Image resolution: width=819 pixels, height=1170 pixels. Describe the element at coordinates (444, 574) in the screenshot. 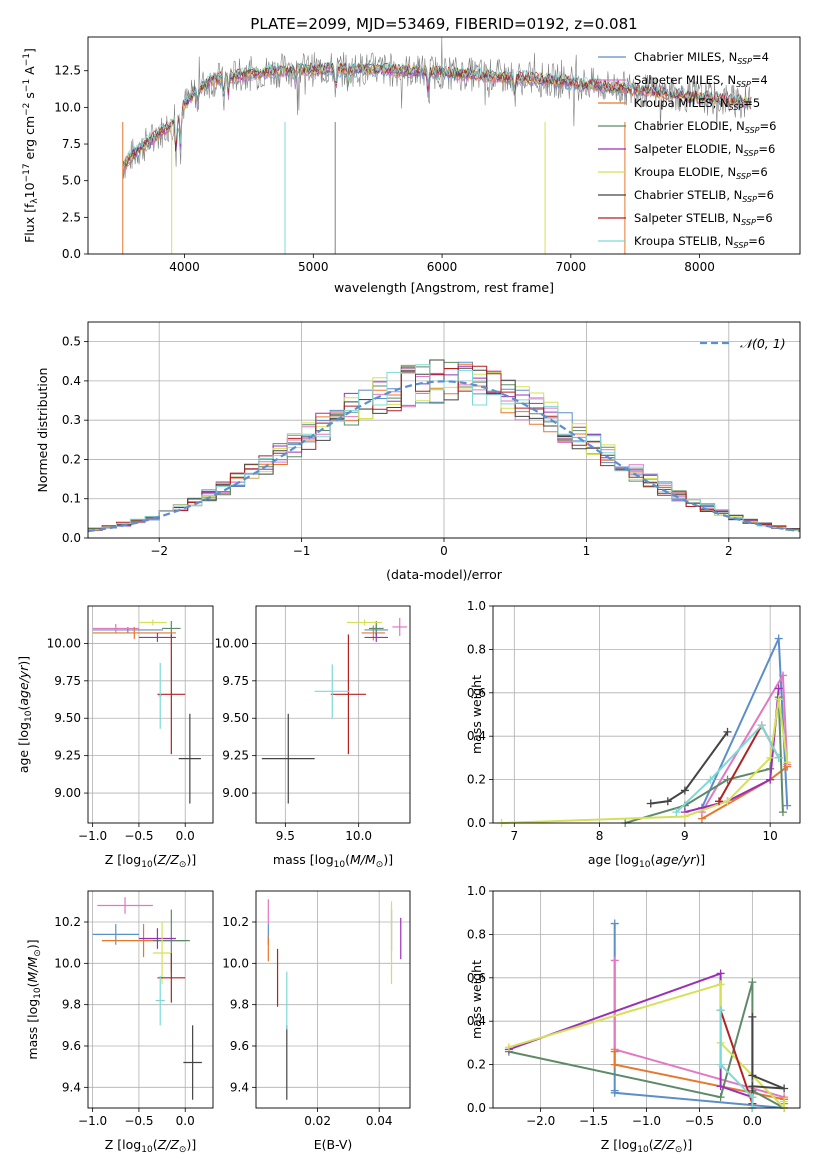

I see `x-axis-label: (data-model)/error` at that location.